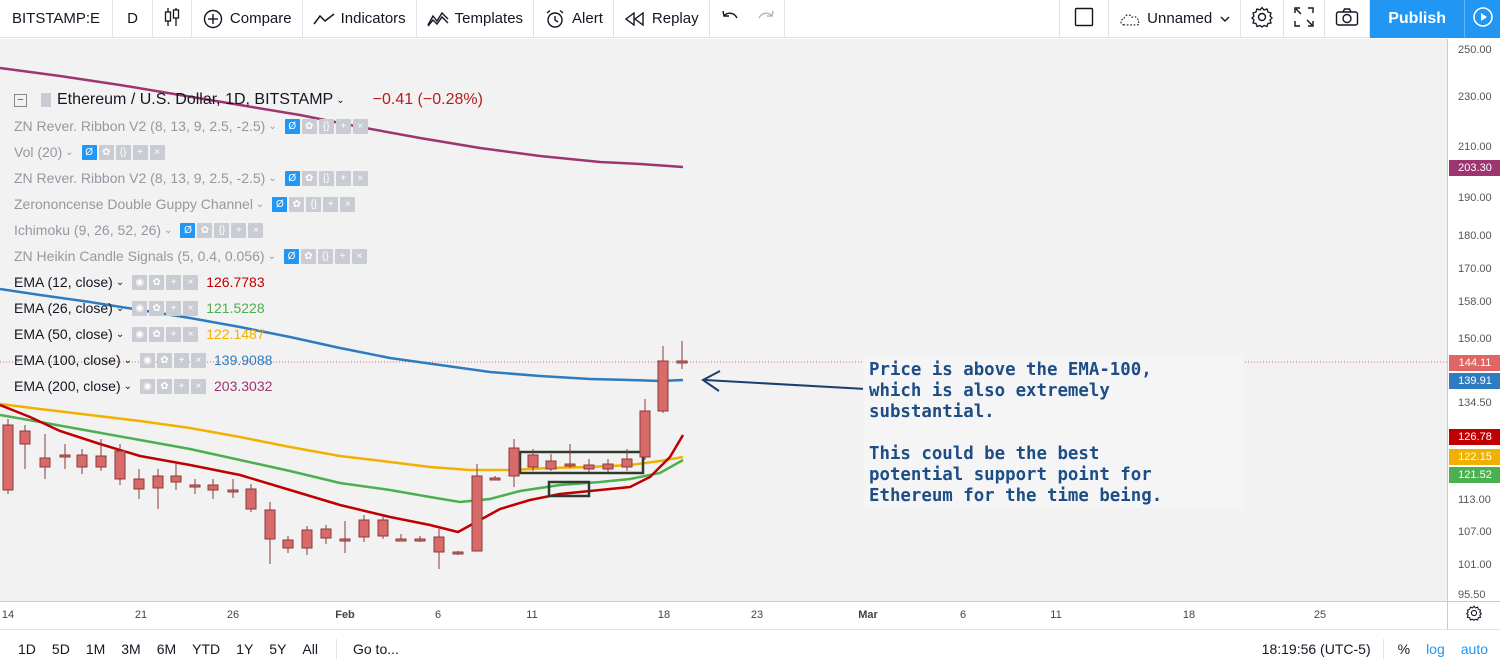 This screenshot has width=1500, height=667. Describe the element at coordinates (248, 360) in the screenshot. I see `indicator-row: EMA (100, close) ⌄ ◉ ✿ + × 139.9088` at that location.